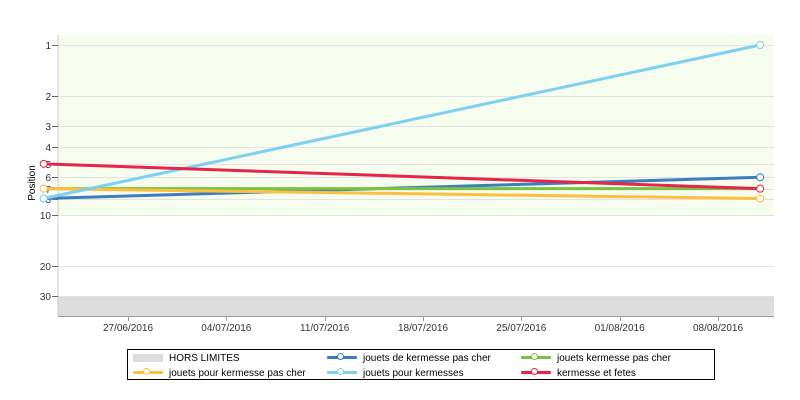 The height and width of the screenshot is (400, 800). What do you see at coordinates (32, 183) in the screenshot?
I see `y-axis-title: Position` at bounding box center [32, 183].